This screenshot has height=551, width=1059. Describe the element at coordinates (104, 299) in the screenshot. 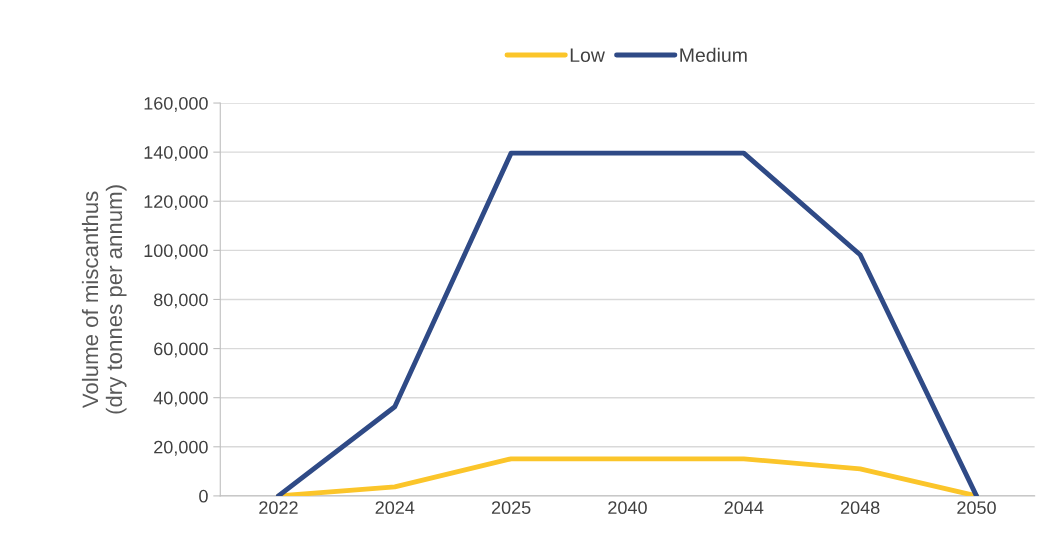

I see `y-axis-title: Volume of miscanthus (dry tonnes per annum)` at that location.